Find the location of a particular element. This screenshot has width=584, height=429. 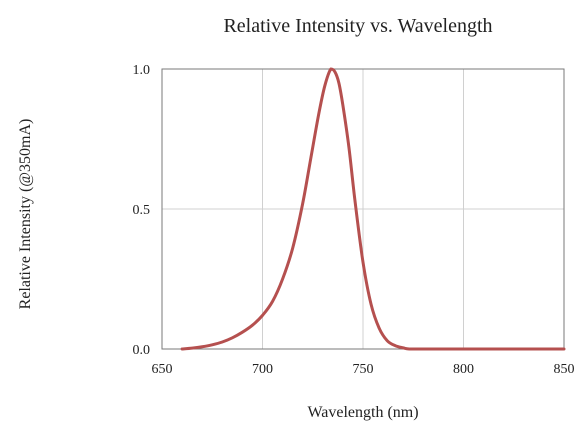

y-axis-ticks: 0.0 0.5 1.0 is located at coordinates (142, 210).